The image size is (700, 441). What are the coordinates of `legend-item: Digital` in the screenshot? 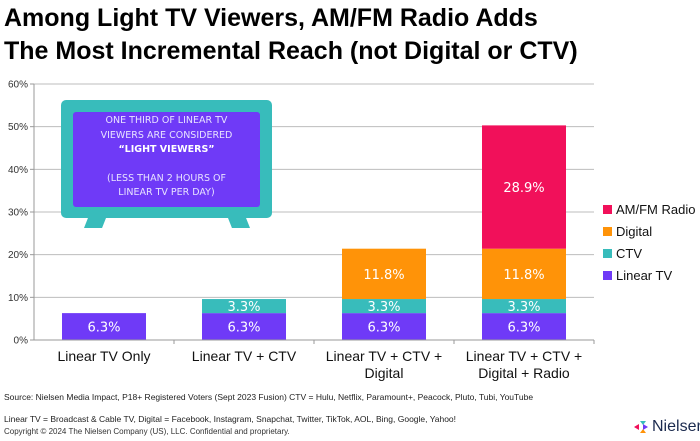 It's located at (650, 231).